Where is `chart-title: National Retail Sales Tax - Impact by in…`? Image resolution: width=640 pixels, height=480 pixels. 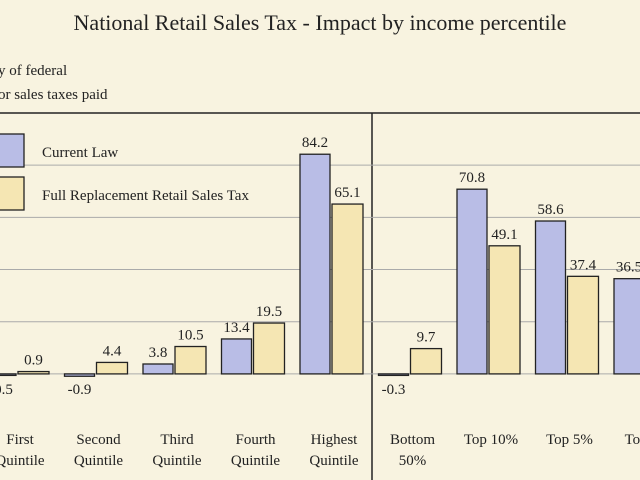 chart-title: National Retail Sales Tax - Impact by in… is located at coordinates (320, 22).